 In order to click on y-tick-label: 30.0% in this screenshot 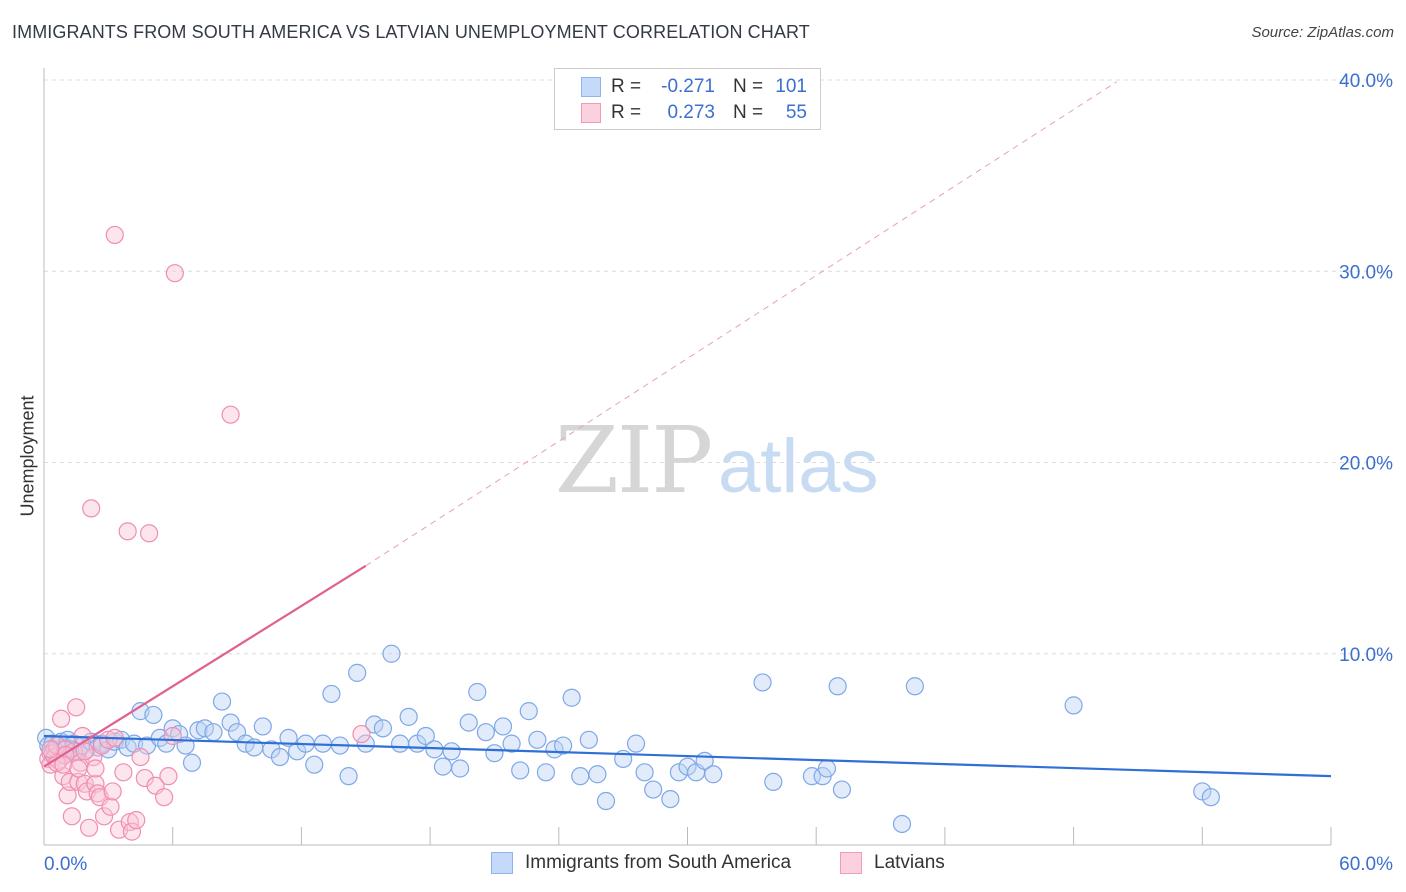, I will do `click(1366, 272)`.